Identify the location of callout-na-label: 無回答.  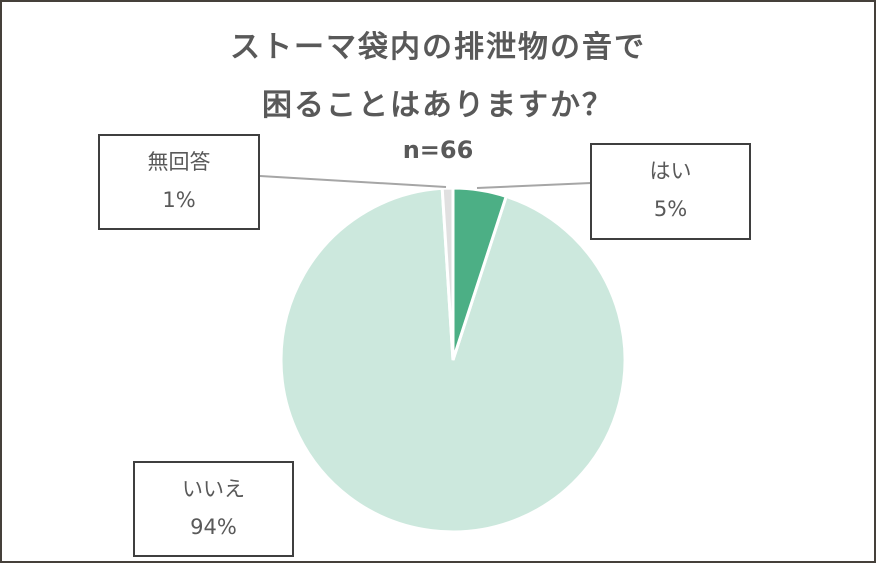
(179, 162).